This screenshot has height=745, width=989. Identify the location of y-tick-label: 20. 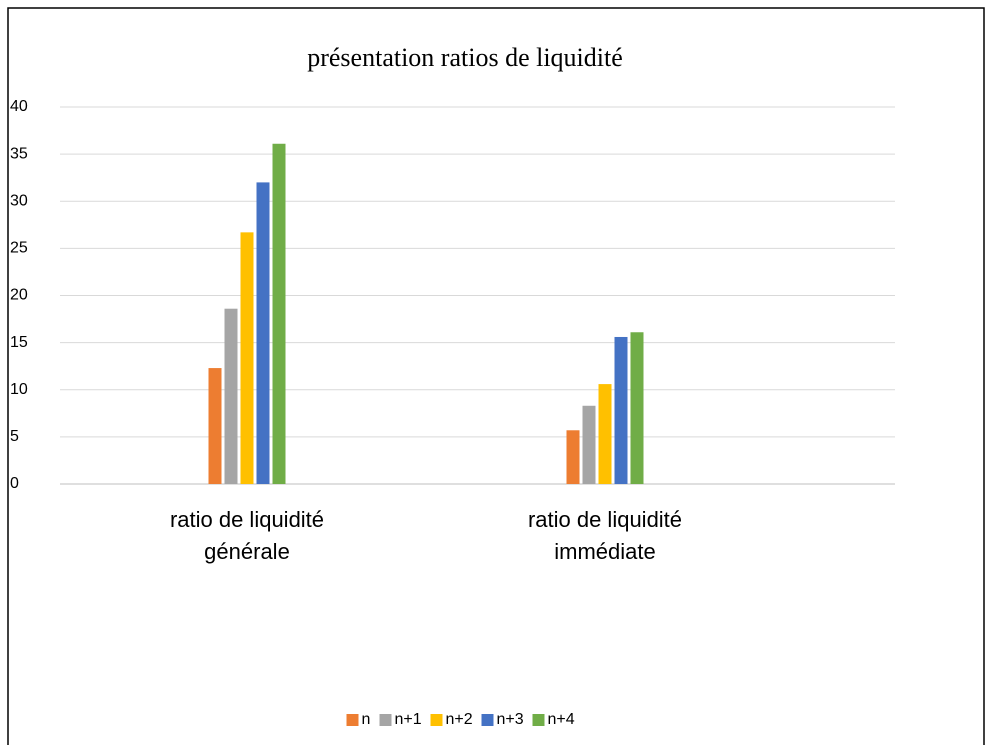
(19, 295).